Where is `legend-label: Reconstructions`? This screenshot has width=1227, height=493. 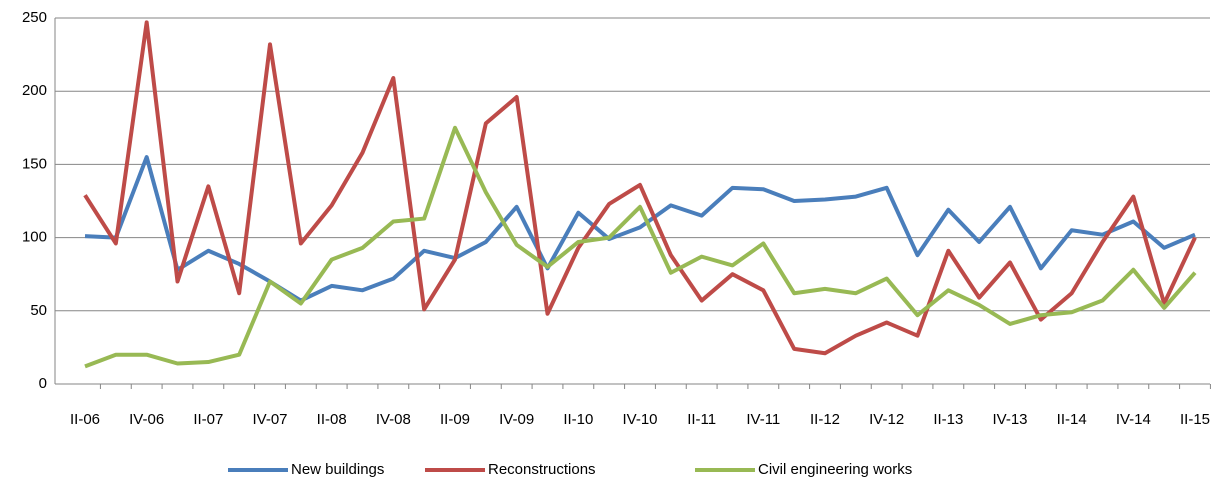 legend-label: Reconstructions is located at coordinates (542, 469).